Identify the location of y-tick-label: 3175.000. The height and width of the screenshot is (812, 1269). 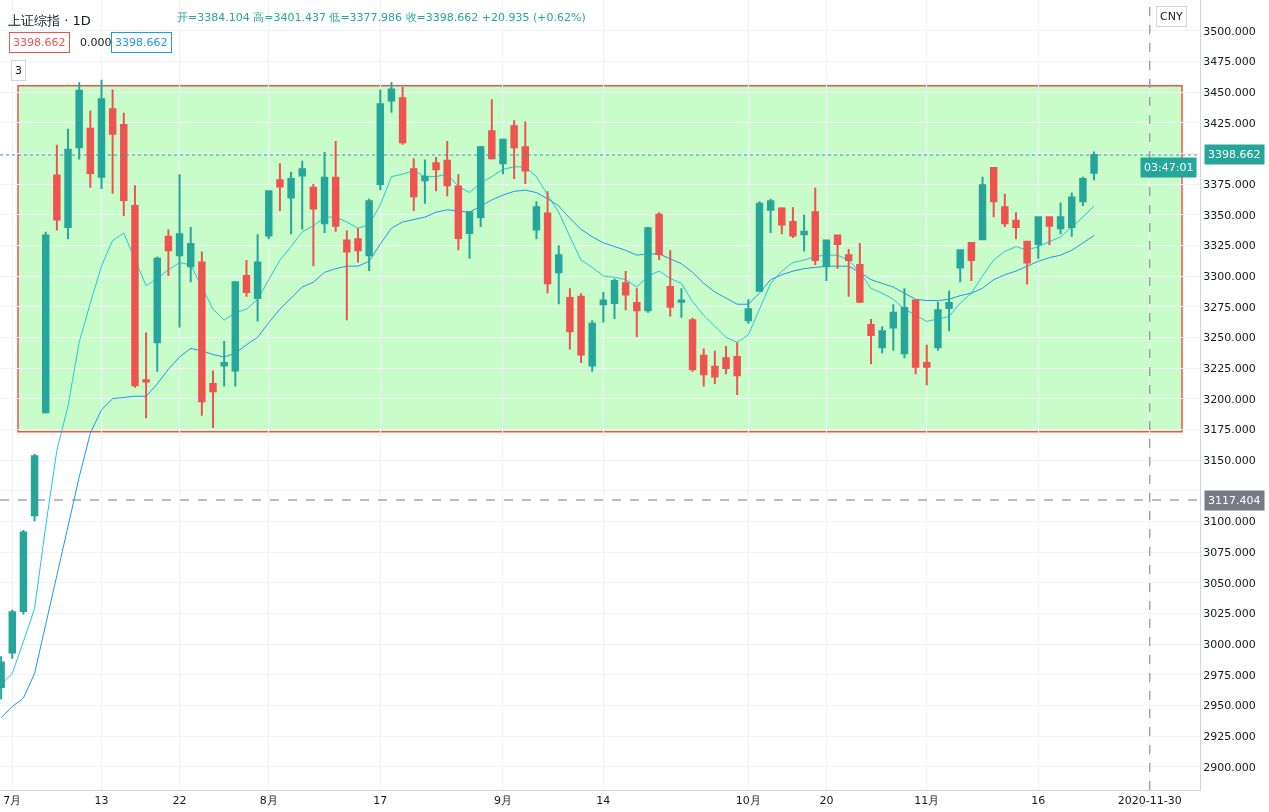
(1229, 430).